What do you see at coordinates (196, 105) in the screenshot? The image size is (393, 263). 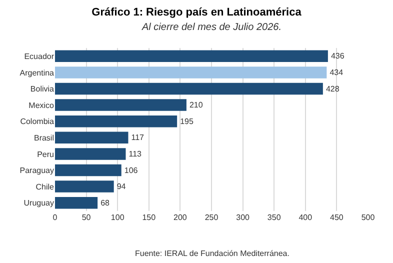 I see `data-label: 210` at bounding box center [196, 105].